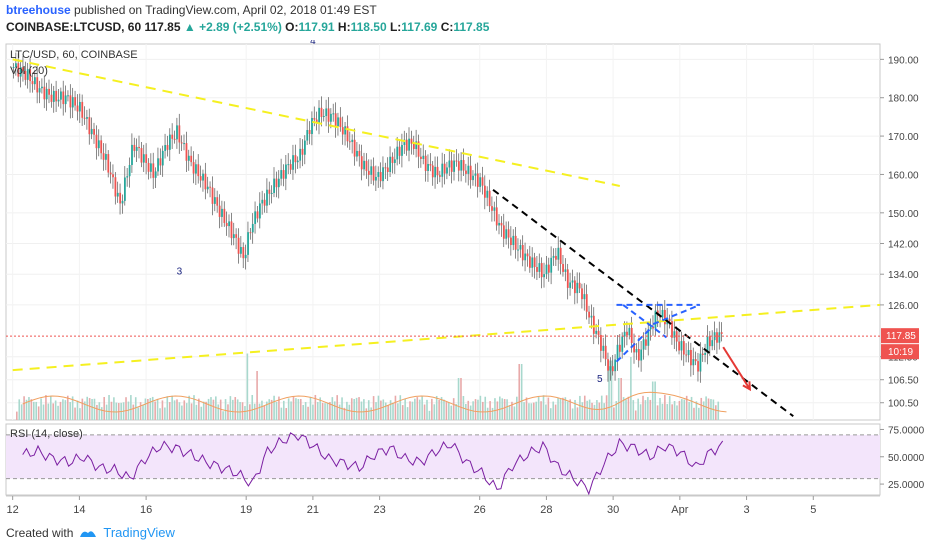  What do you see at coordinates (29, 71) in the screenshot?
I see `volume-legend: Vol (20)` at bounding box center [29, 71].